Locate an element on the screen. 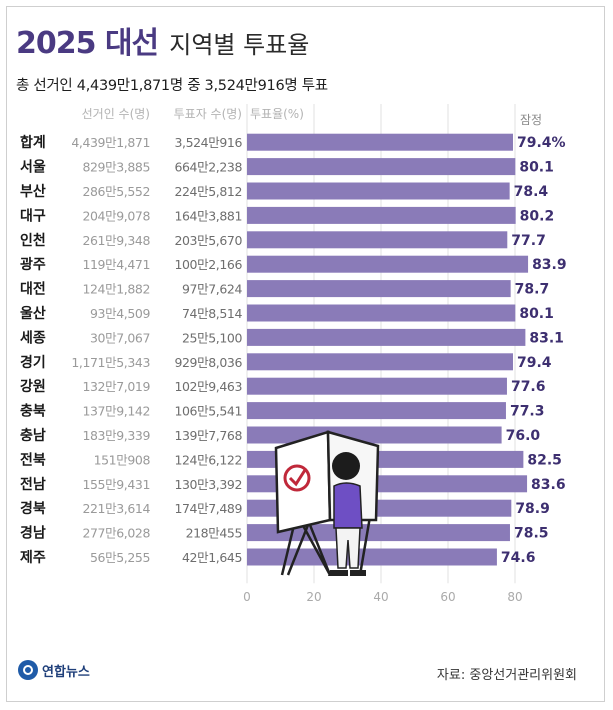 This screenshot has width=613, height=710. x-axis: 0 20 40 60 80 is located at coordinates (382, 597).